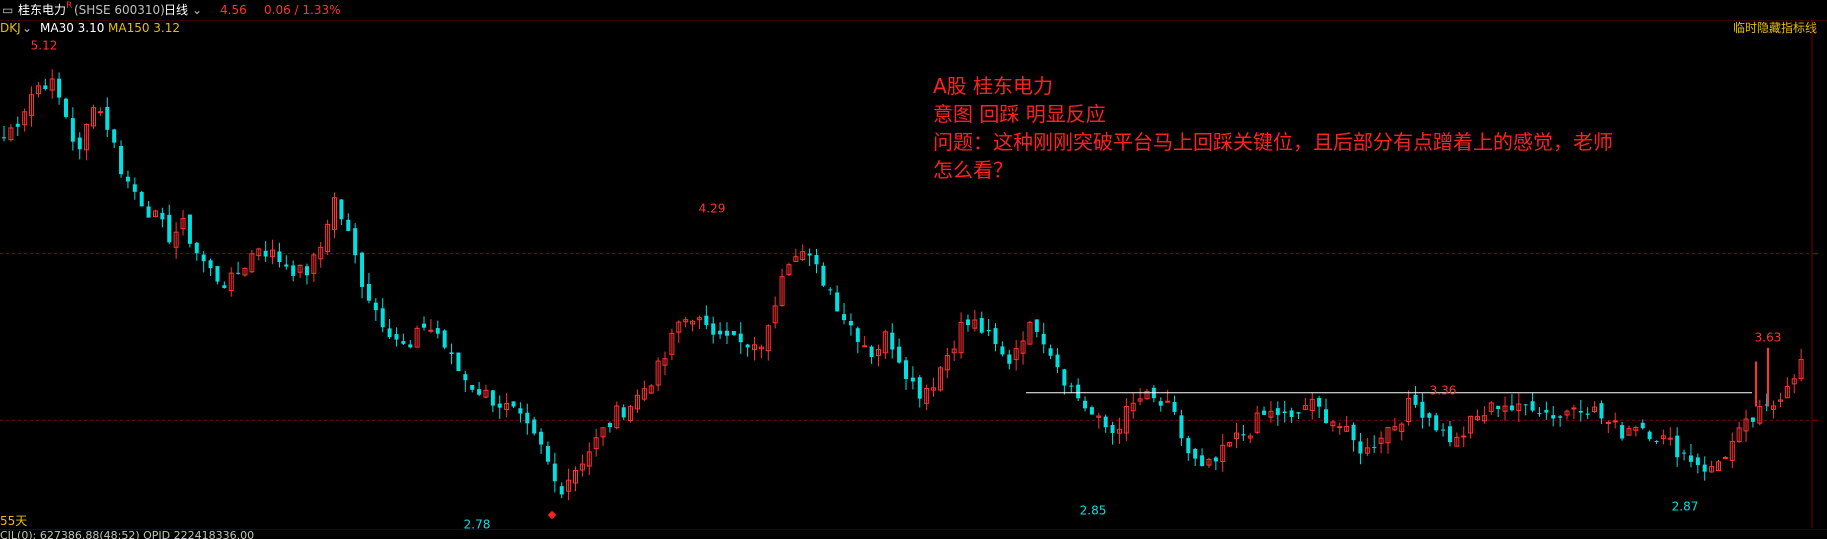  I want to click on stock-name: 桂东电力, so click(42, 10).